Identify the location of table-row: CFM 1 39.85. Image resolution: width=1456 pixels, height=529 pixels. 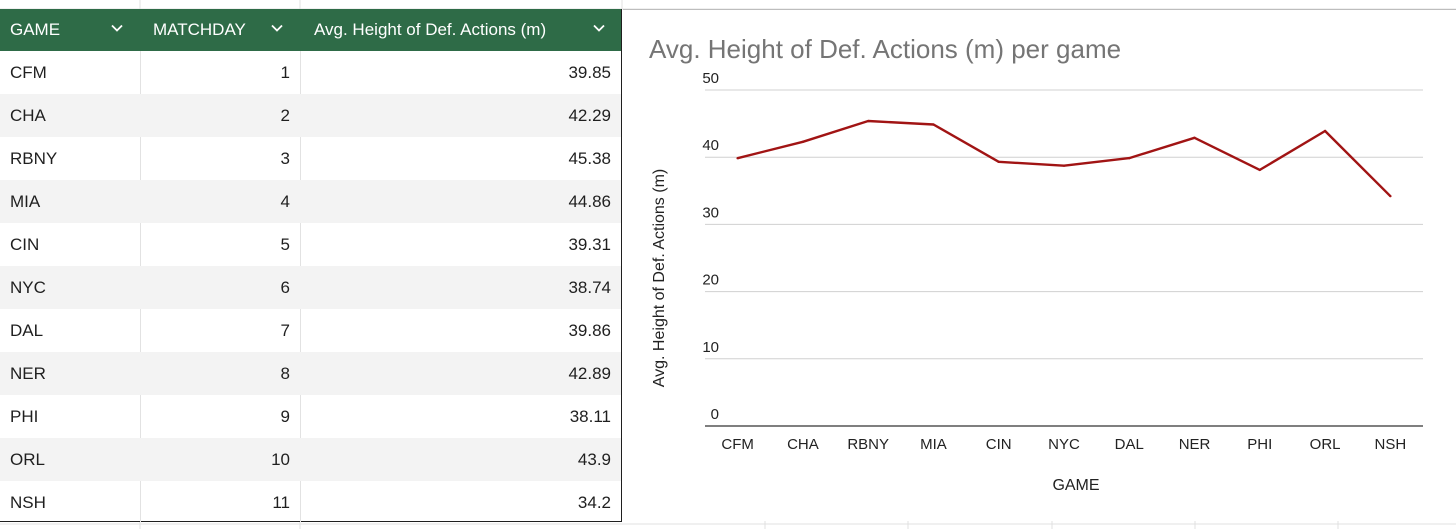
(310, 72).